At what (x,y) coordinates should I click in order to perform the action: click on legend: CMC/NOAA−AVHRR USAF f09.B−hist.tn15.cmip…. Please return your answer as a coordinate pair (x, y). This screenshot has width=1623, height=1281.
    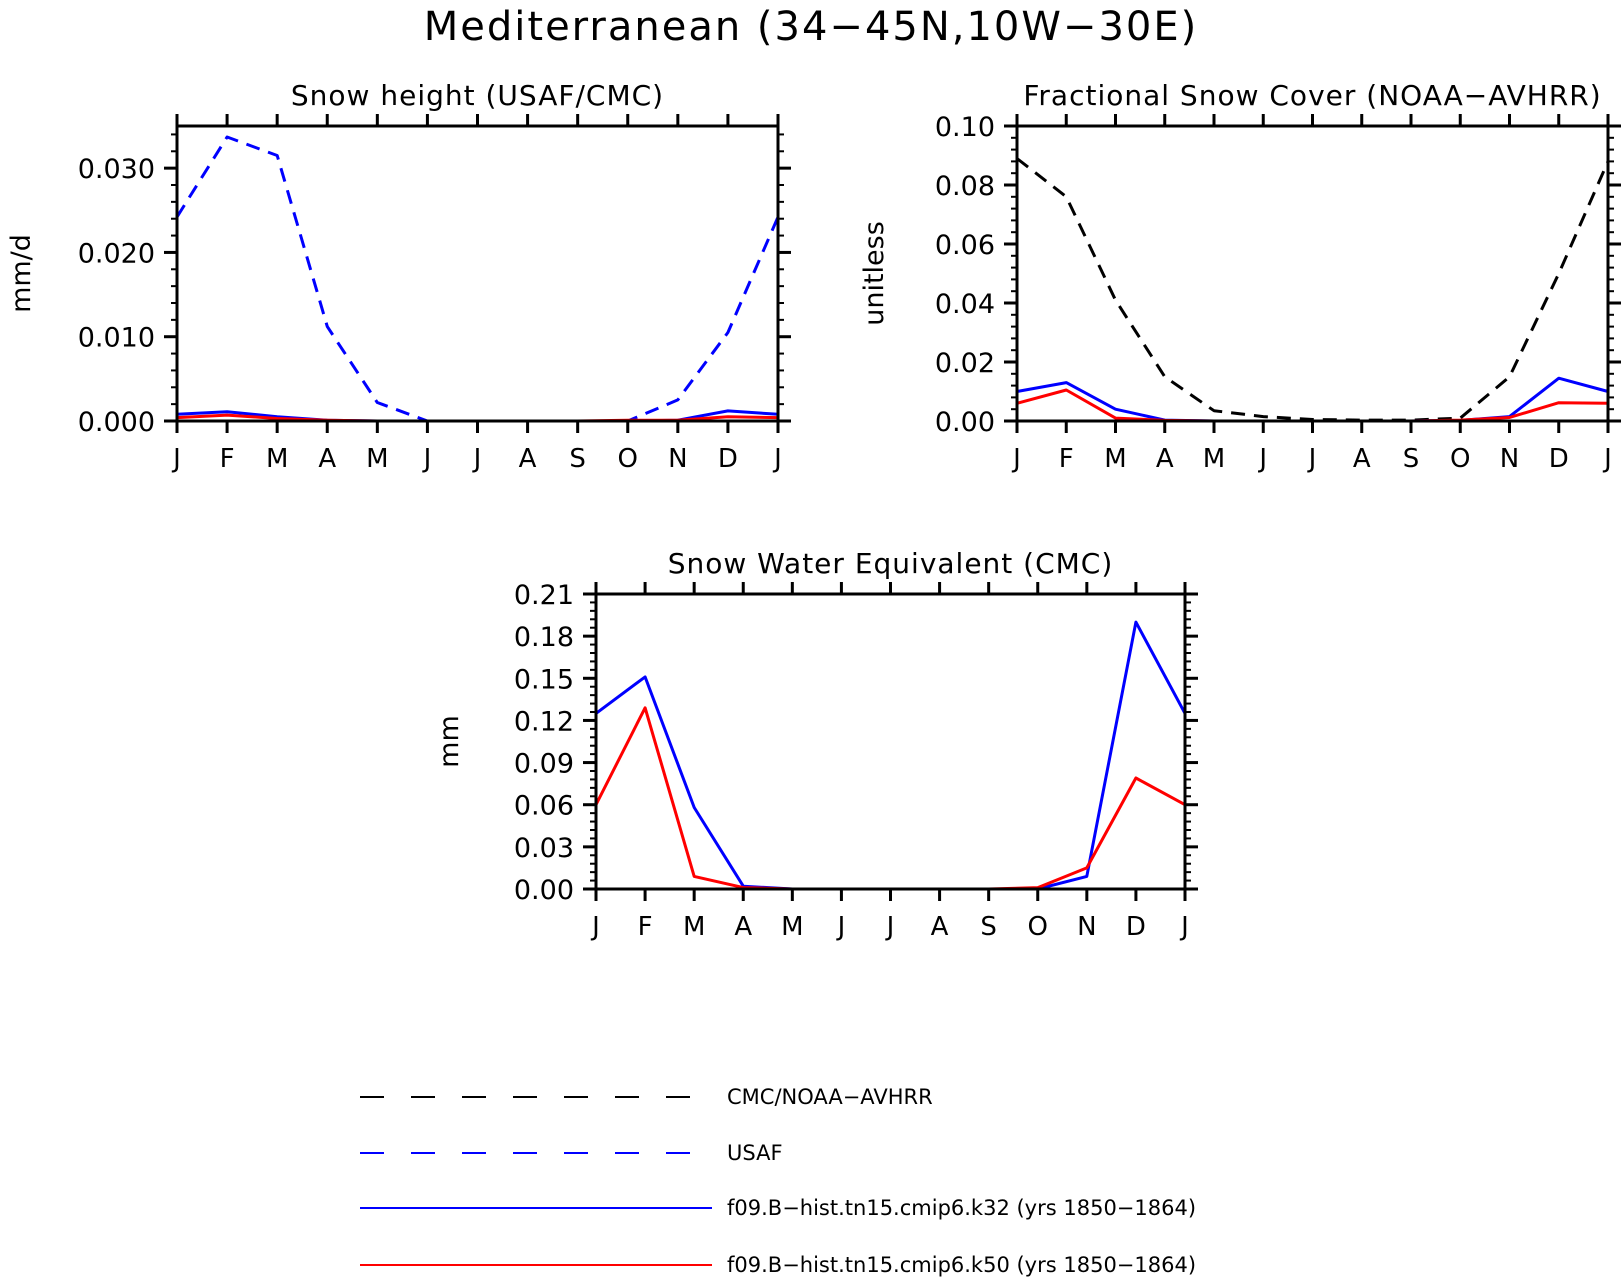
    Looking at the image, I should click on (778, 1181).